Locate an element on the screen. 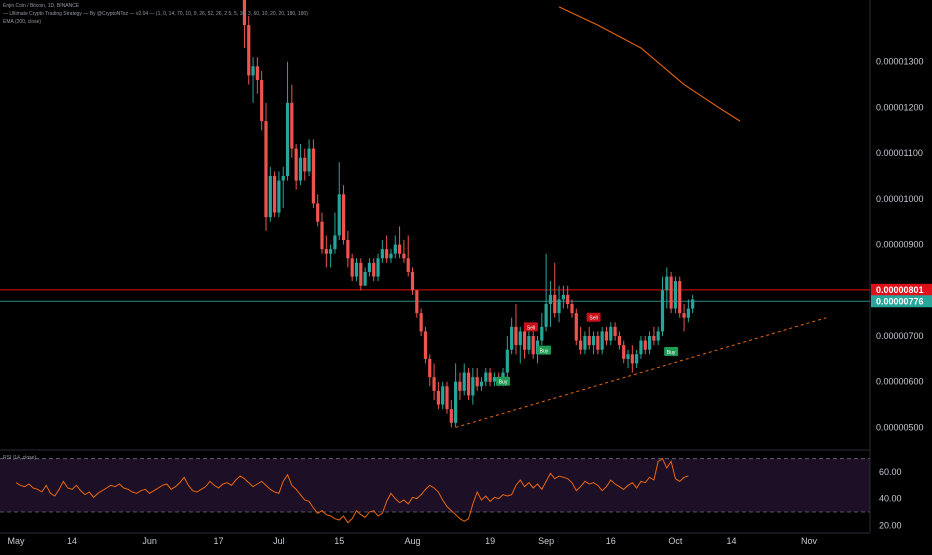 The height and width of the screenshot is (555, 932). time-tick-label: 17 is located at coordinates (219, 541).